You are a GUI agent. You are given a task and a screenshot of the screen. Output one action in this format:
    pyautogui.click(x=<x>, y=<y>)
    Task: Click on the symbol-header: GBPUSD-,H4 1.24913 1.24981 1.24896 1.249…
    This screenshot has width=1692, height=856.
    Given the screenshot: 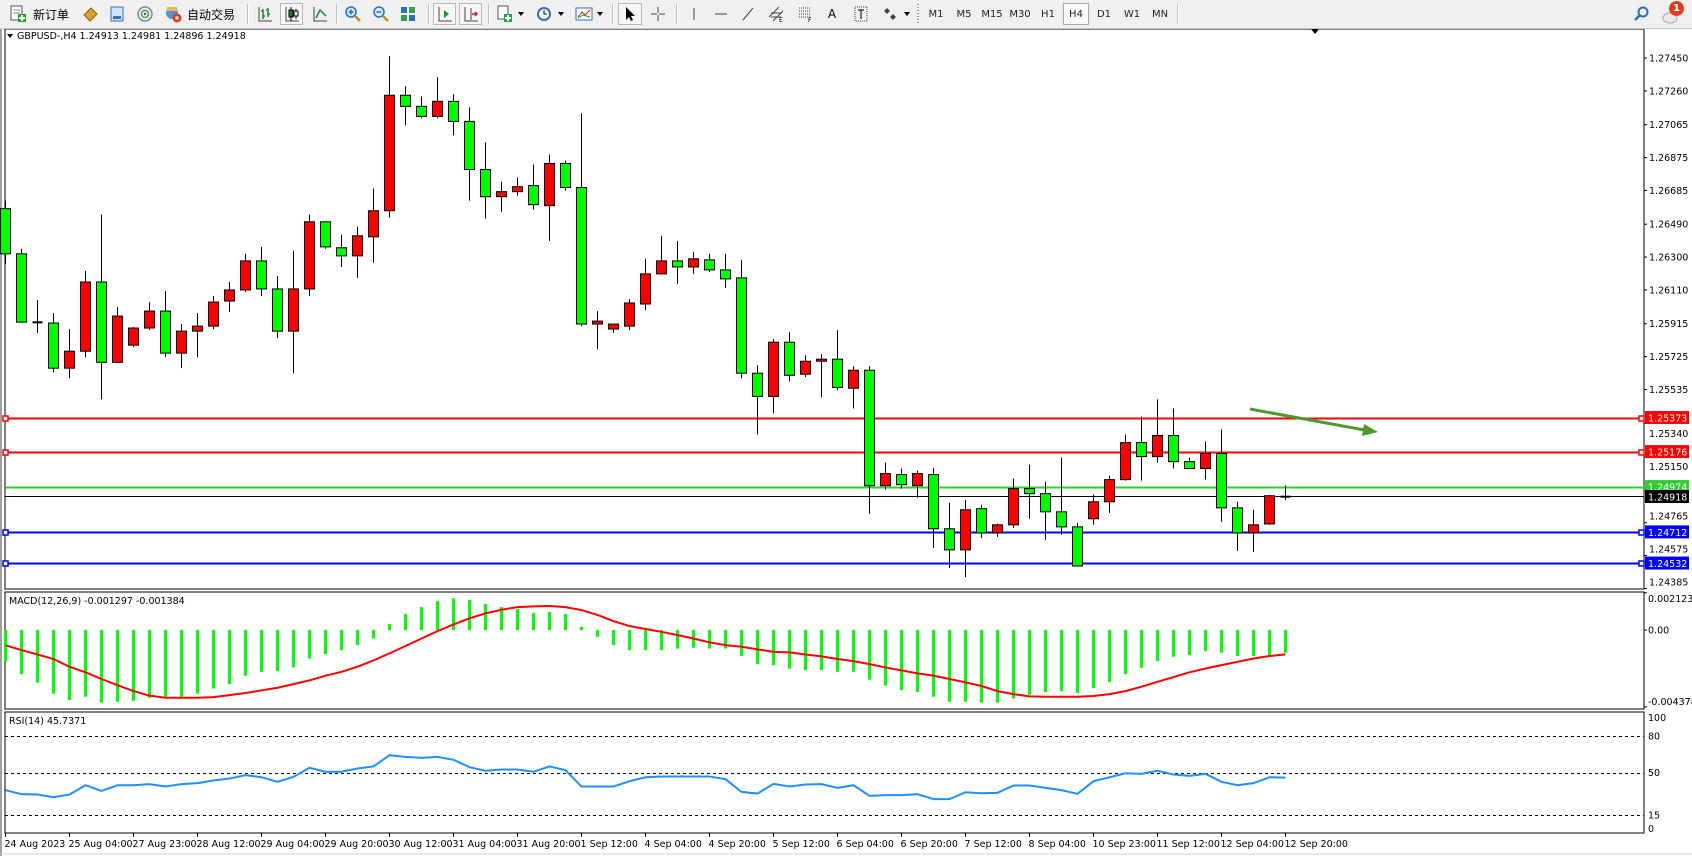 What is the action you would take?
    pyautogui.click(x=131, y=36)
    